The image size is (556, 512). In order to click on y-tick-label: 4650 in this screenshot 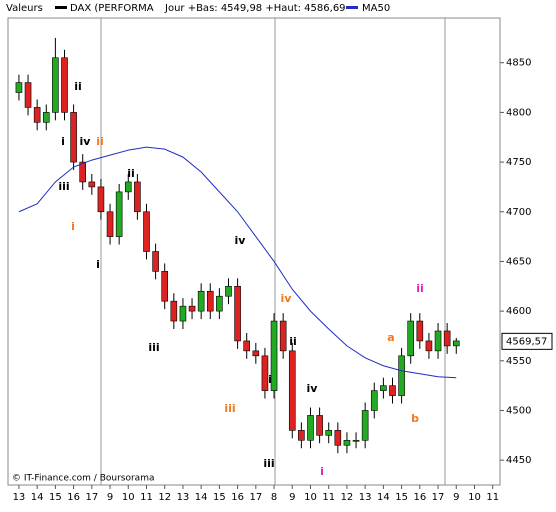, I will do `click(518, 261)`.